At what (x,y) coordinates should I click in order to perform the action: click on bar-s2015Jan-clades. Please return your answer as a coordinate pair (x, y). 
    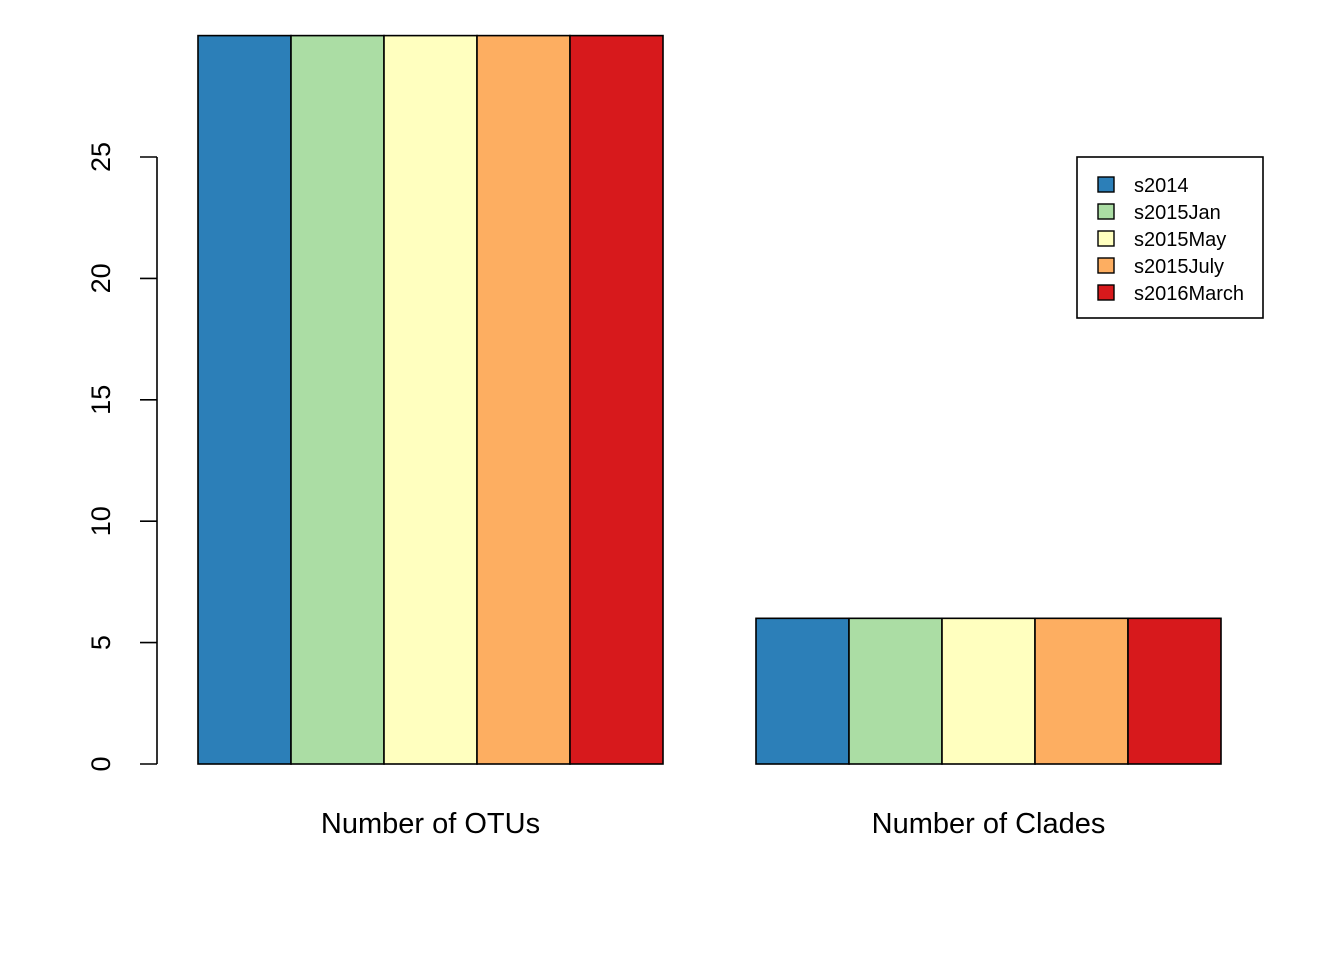
    Looking at the image, I should click on (895, 691).